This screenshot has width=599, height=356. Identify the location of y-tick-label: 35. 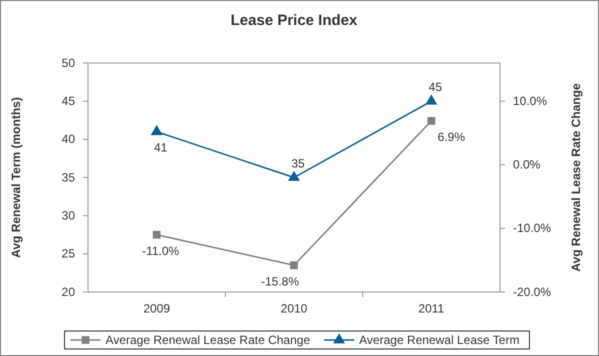
(69, 177).